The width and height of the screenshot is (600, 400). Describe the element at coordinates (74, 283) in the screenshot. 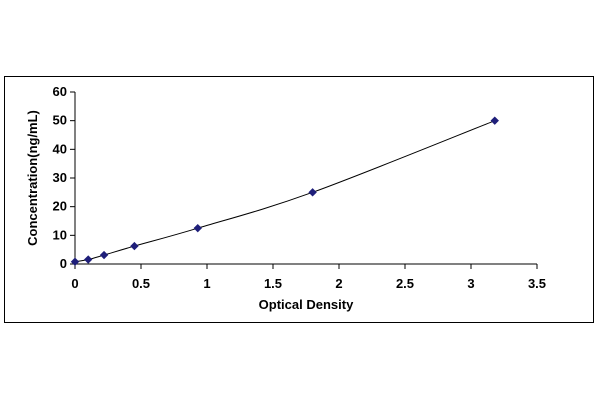

I see `x-tick-label: 0` at that location.